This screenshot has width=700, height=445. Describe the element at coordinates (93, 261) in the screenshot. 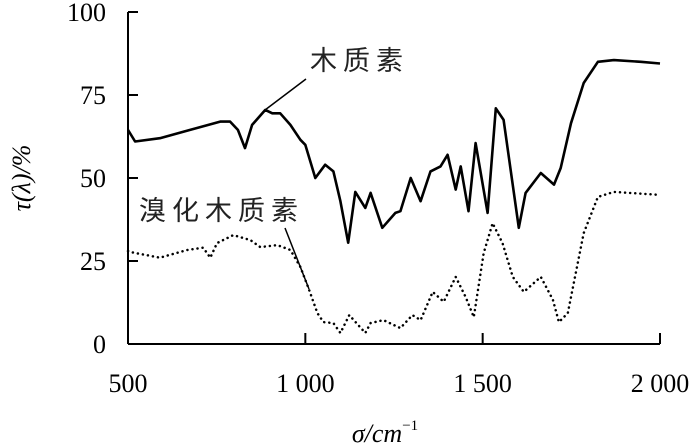

I see `y-tick-label: 25` at that location.